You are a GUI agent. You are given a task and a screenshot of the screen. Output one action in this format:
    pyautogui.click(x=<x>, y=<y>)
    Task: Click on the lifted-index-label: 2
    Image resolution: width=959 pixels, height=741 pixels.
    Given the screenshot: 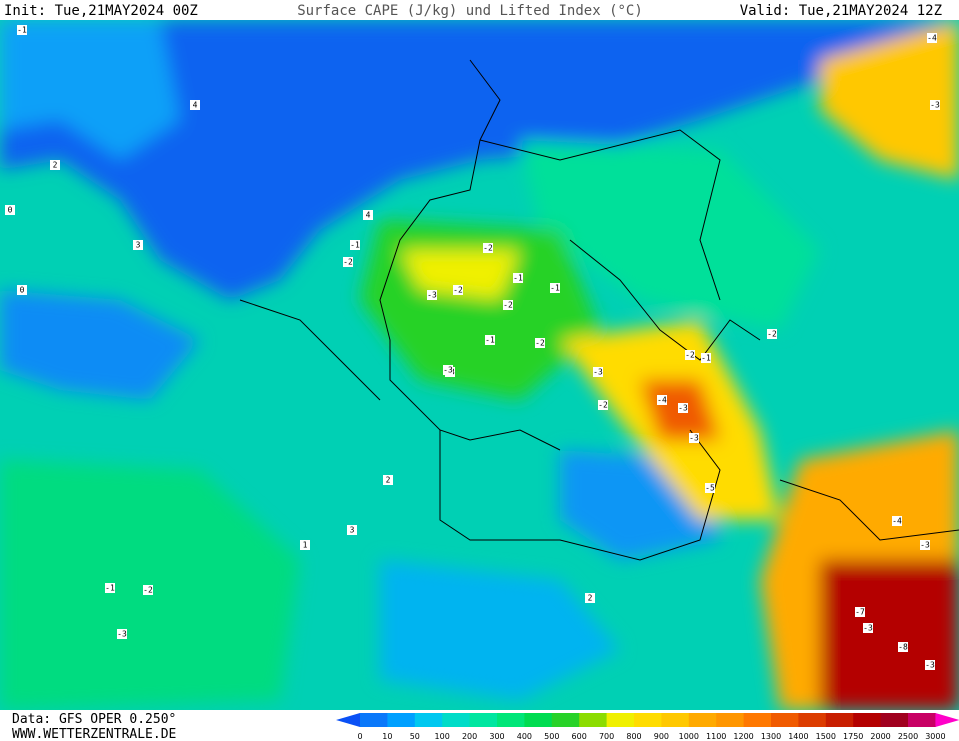 What is the action you would take?
    pyautogui.click(x=590, y=598)
    